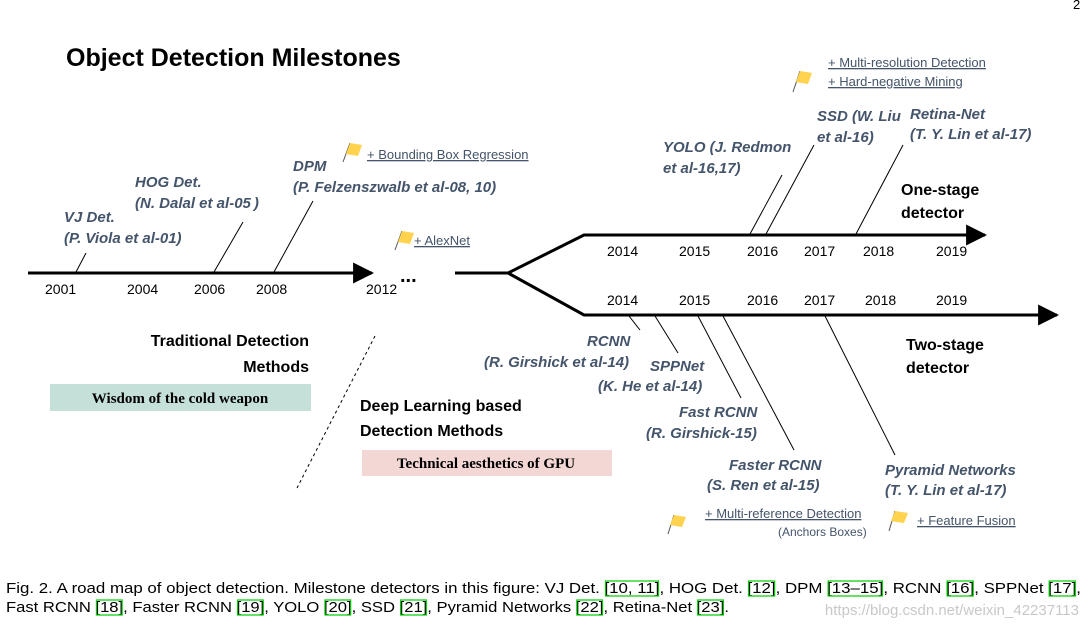 The width and height of the screenshot is (1088, 633). Describe the element at coordinates (783, 513) in the screenshot. I see `note-multi-reference: + Multi-reference Detection` at that location.